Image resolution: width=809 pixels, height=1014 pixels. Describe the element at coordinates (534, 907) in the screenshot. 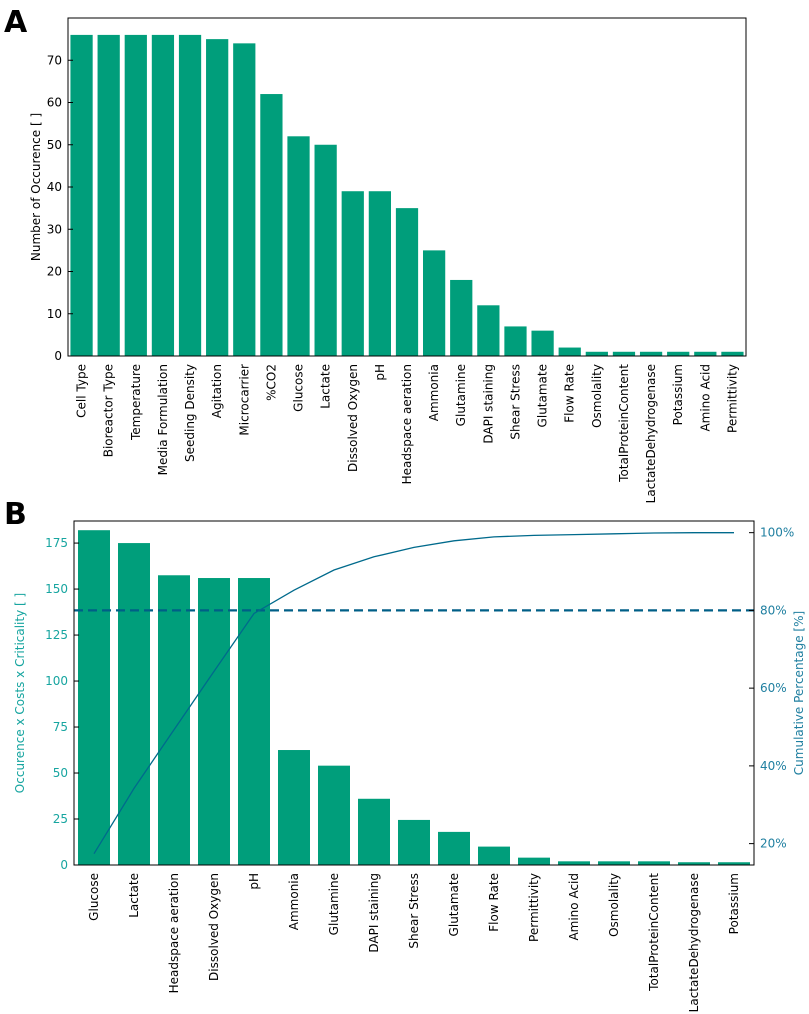

I see `panel-b-x-tick-label: Permittivity` at that location.